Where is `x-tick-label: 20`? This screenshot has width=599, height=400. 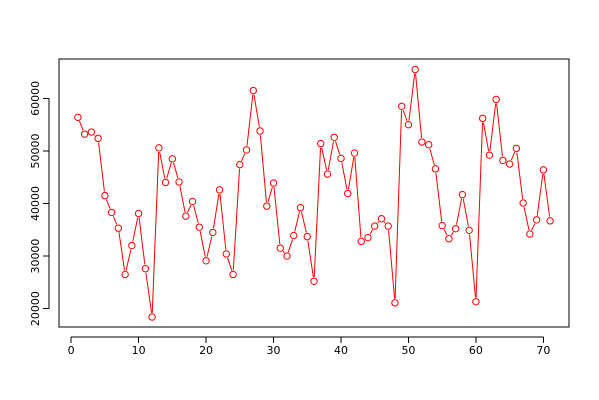
x-tick-label: 20 is located at coordinates (206, 350).